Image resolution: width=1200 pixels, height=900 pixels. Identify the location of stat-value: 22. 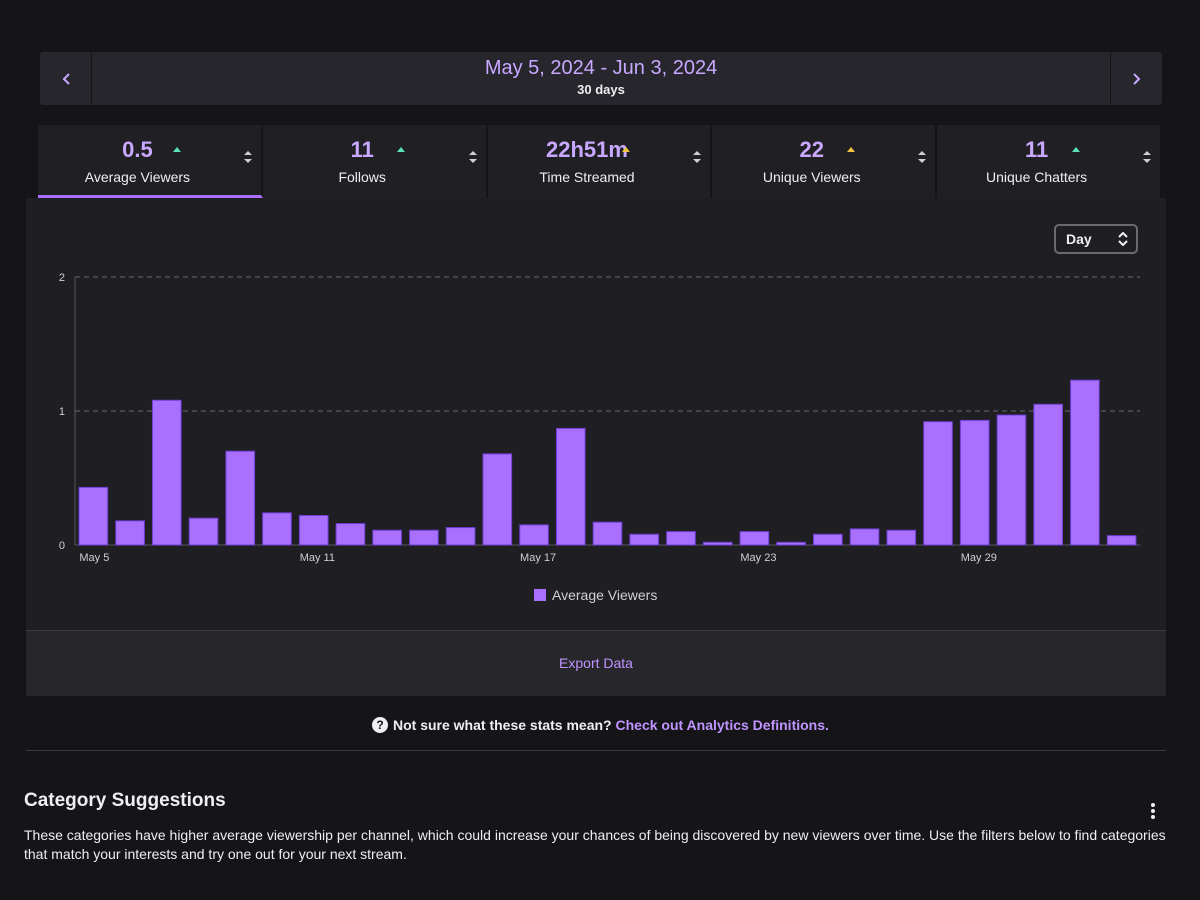
(812, 149).